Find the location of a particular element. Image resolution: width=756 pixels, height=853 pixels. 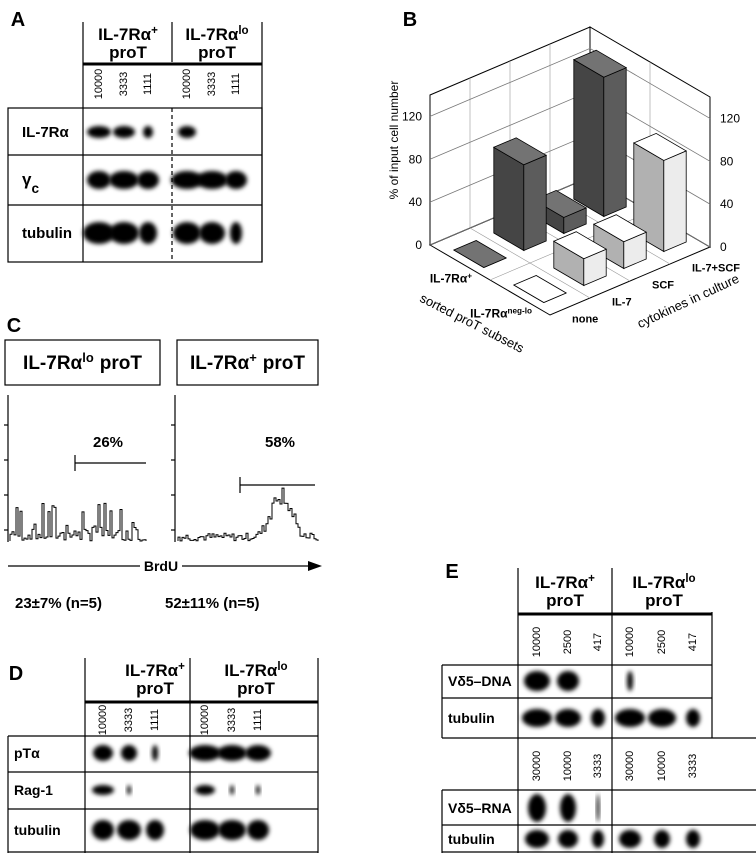

panel-label: E is located at coordinates (451, 572).